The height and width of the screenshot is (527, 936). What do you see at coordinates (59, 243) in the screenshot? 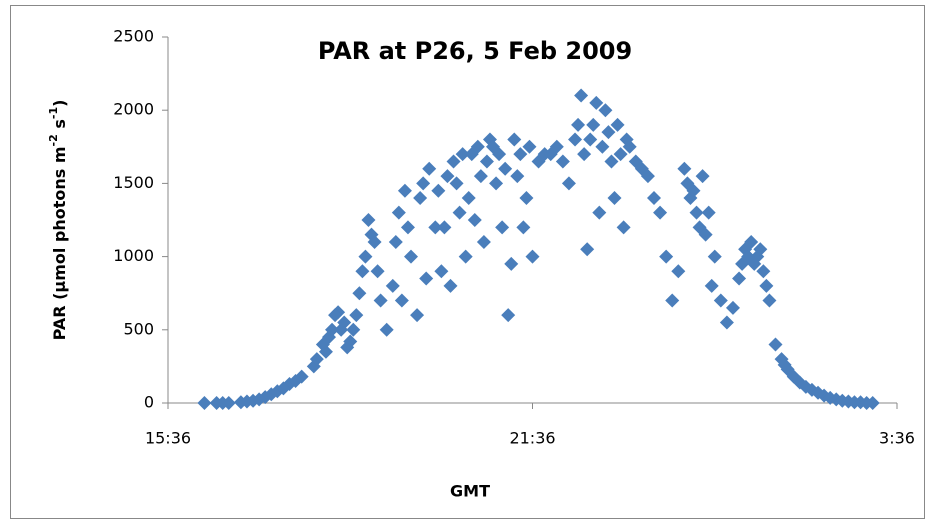
I see `y-axis-title-part: PAR (µmol photons m` at bounding box center [59, 243].